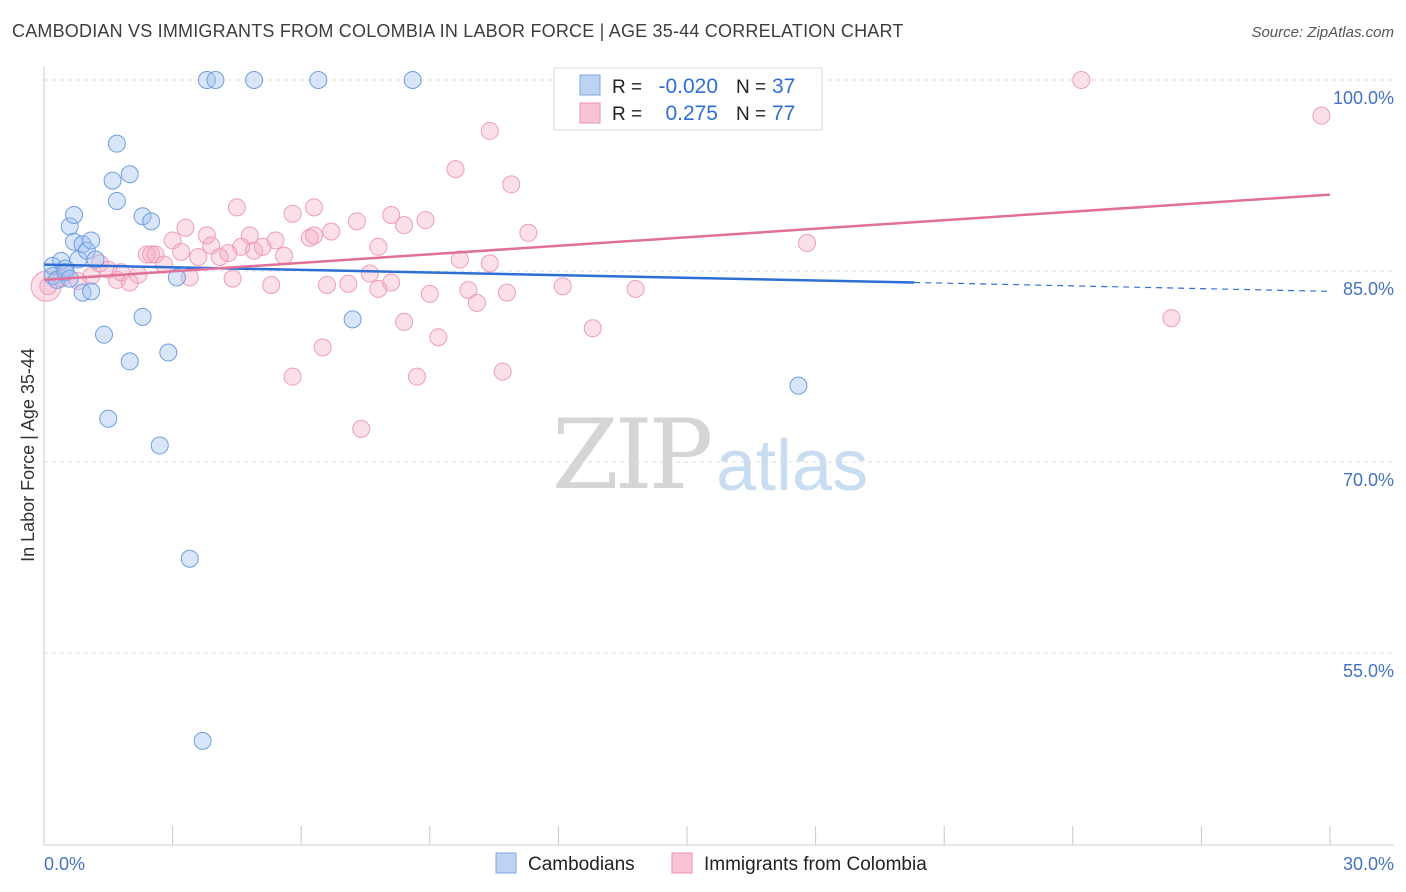 This screenshot has height=892, width=1406. What do you see at coordinates (590, 113) in the screenshot?
I see `legend-swatch-colombia` at bounding box center [590, 113].